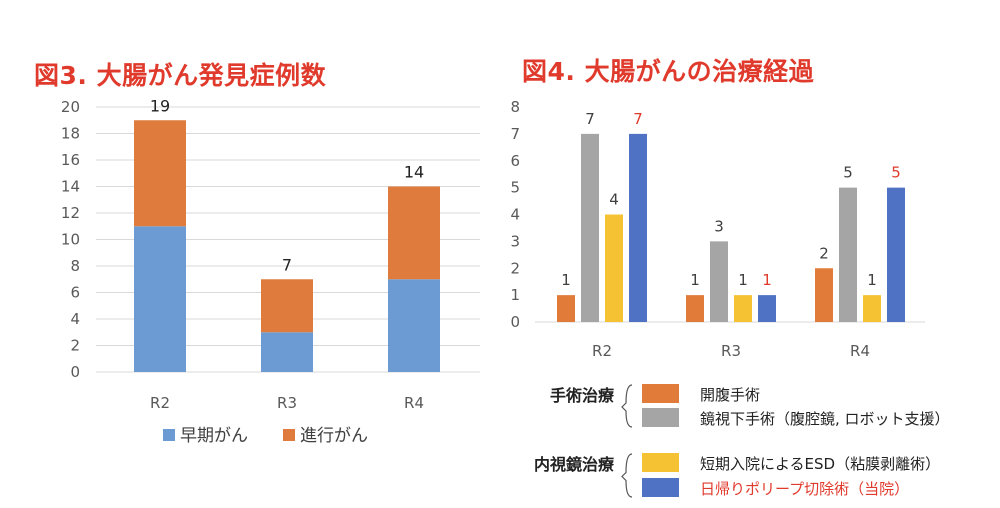  I want to click on chart1-y-tick-label: 6, so click(75, 293).